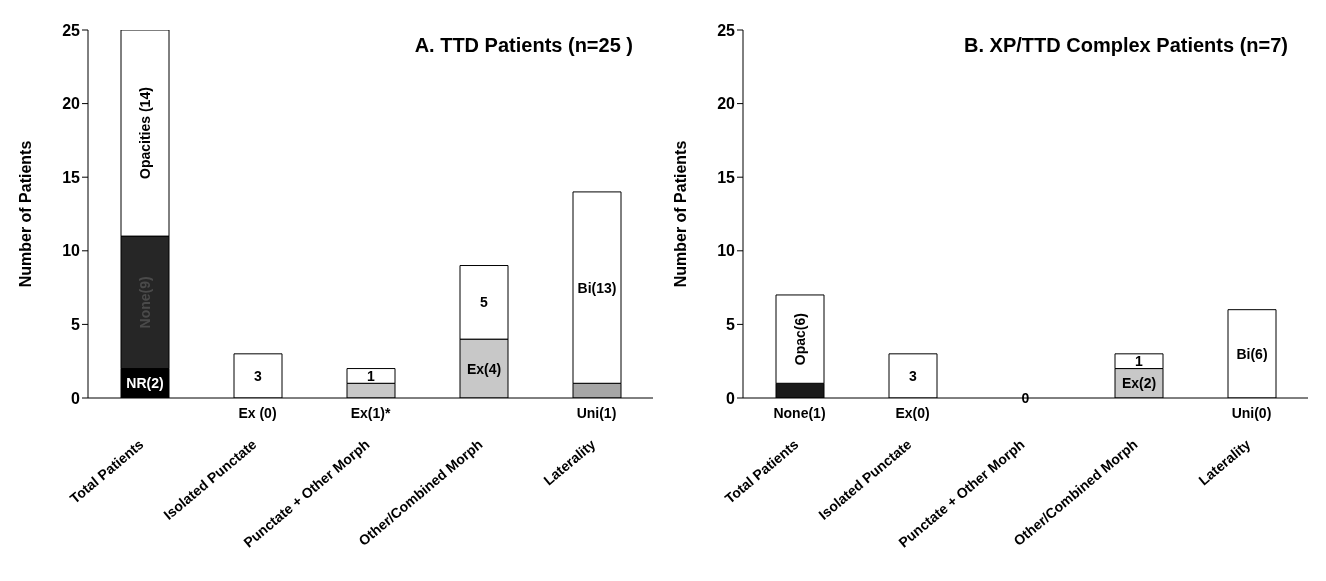 The image size is (1326, 581). What do you see at coordinates (145, 133) in the screenshot?
I see `data-label: Opacities (14)` at bounding box center [145, 133].